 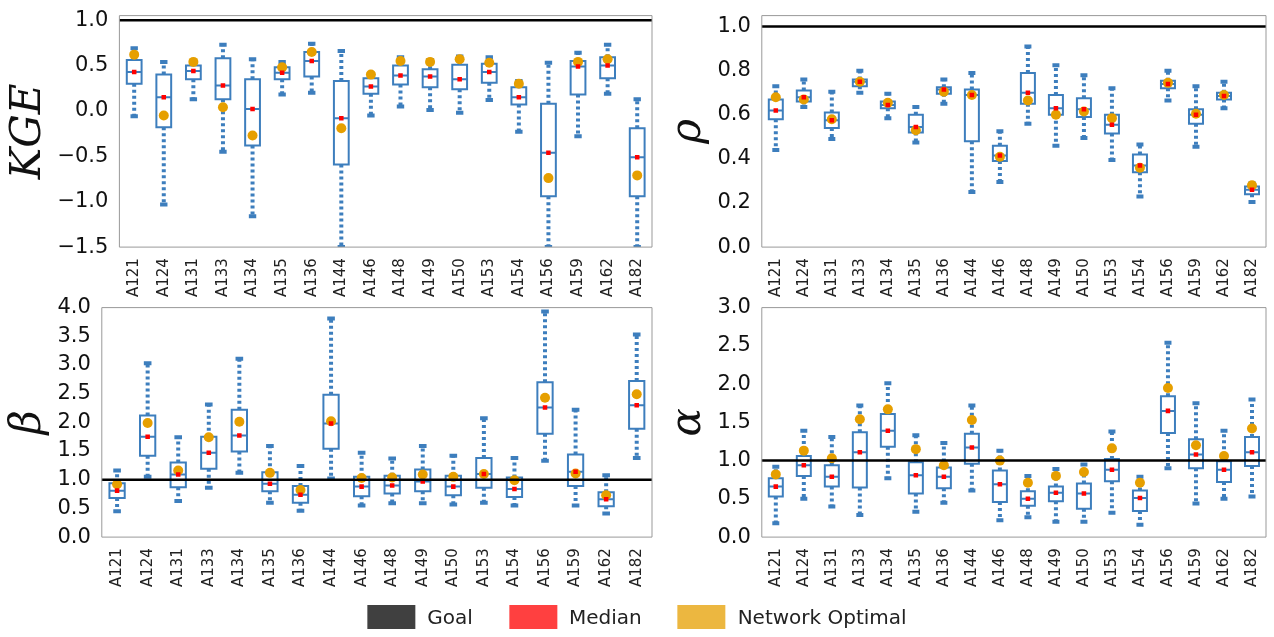 What do you see at coordinates (734, 157) in the screenshot?
I see `y-tick-label: 0.4` at bounding box center [734, 157].